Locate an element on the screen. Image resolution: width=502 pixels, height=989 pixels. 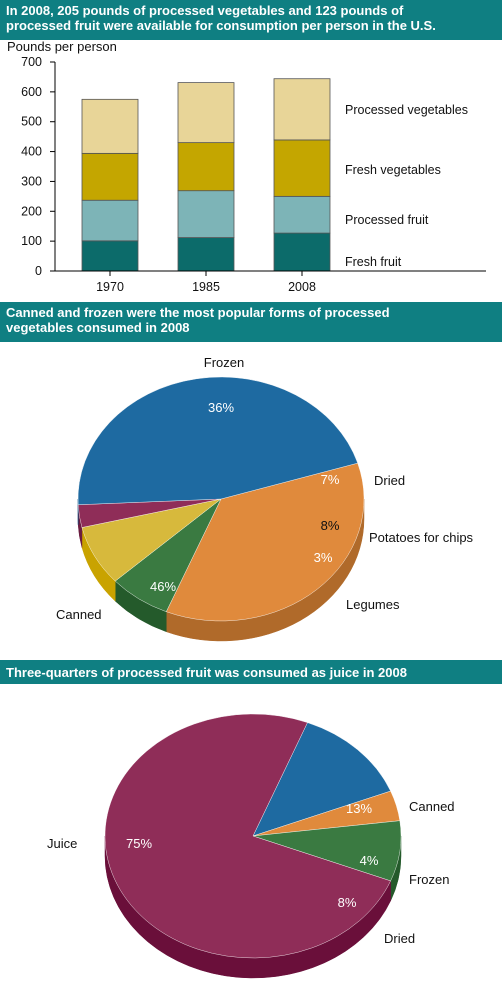
pct-label-potatoes-for-chips: 8% is located at coordinates (330, 525).